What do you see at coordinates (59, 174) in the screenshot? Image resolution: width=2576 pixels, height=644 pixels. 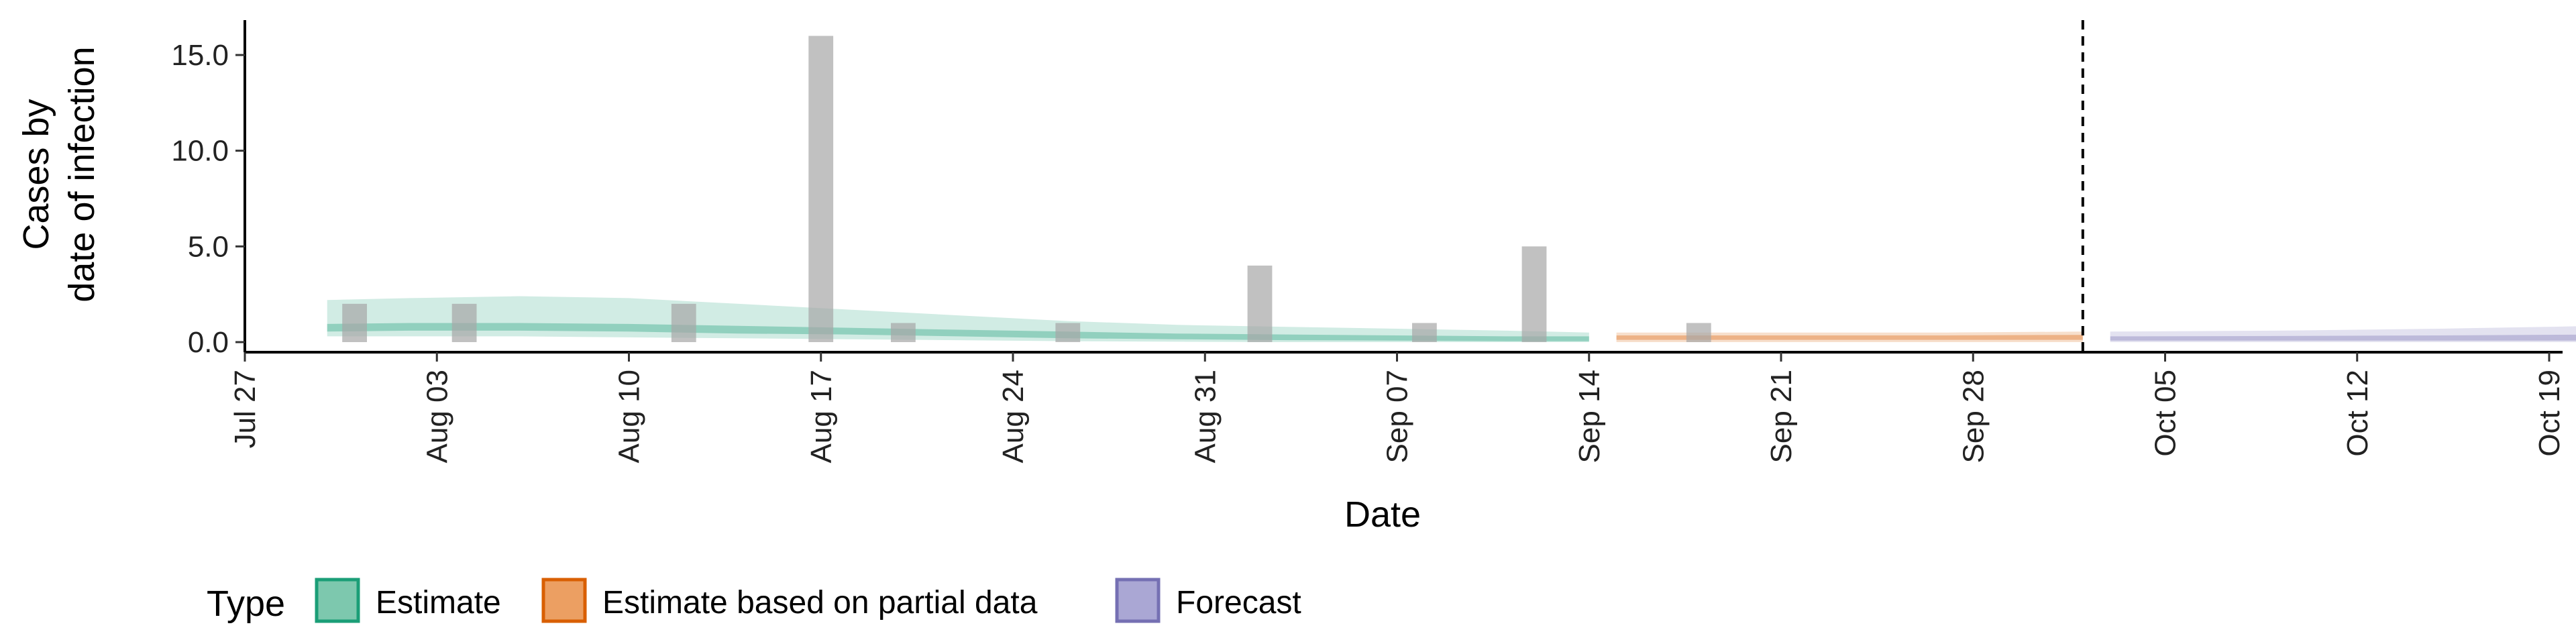 I see `y-axis-title: Cases by date of infection` at bounding box center [59, 174].